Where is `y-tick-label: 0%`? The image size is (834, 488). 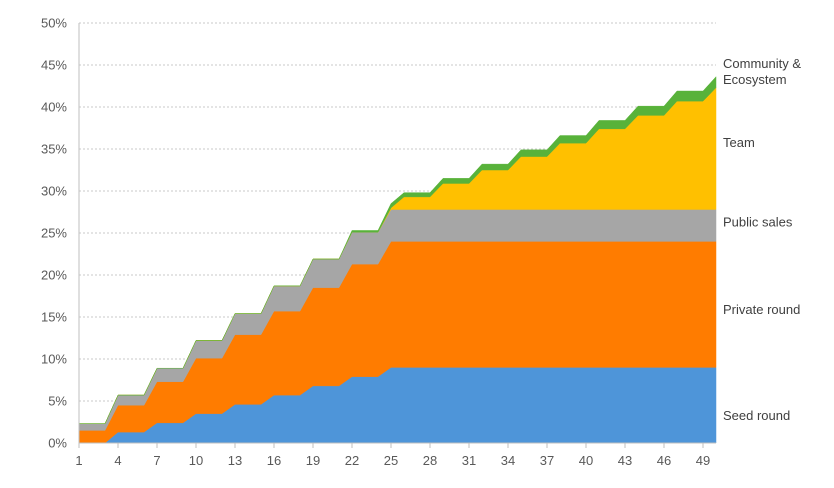 y-tick-label: 0% is located at coordinates (57, 443).